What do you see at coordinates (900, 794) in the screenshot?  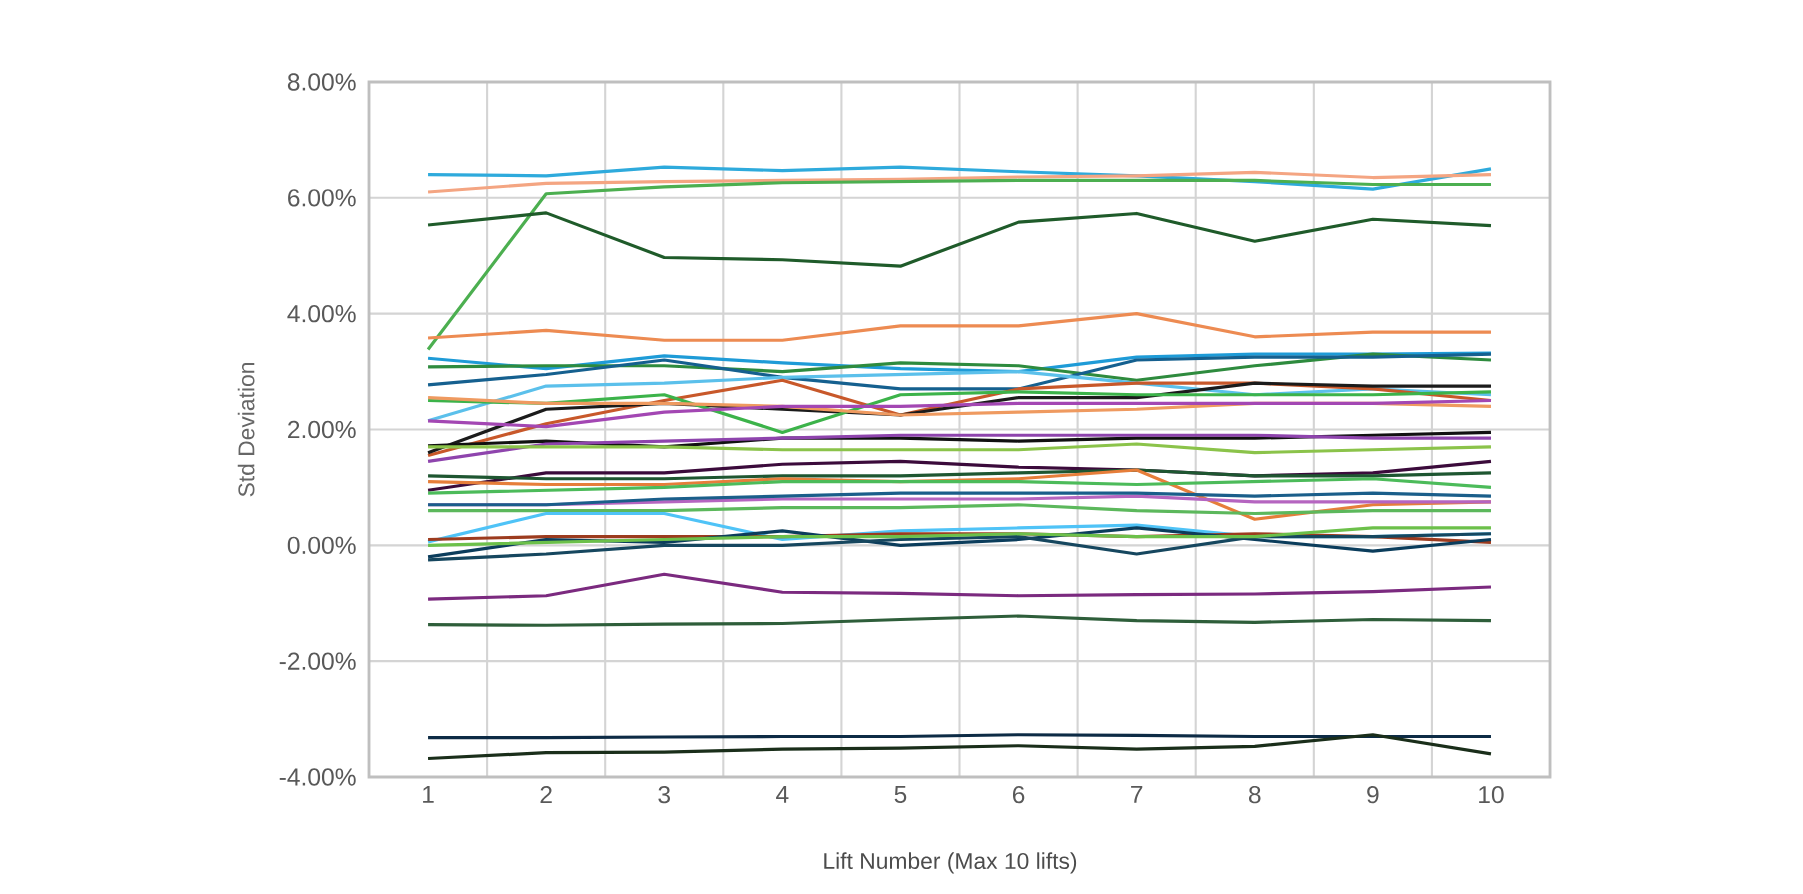 I see `x-tick-label: 5` at bounding box center [900, 794].